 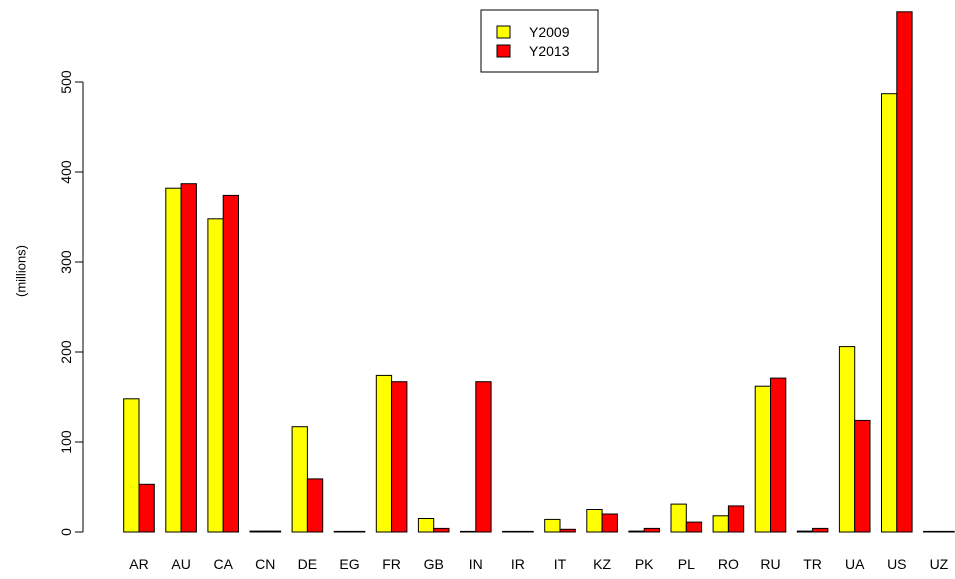 I want to click on bar-y2013-de, so click(x=315, y=505).